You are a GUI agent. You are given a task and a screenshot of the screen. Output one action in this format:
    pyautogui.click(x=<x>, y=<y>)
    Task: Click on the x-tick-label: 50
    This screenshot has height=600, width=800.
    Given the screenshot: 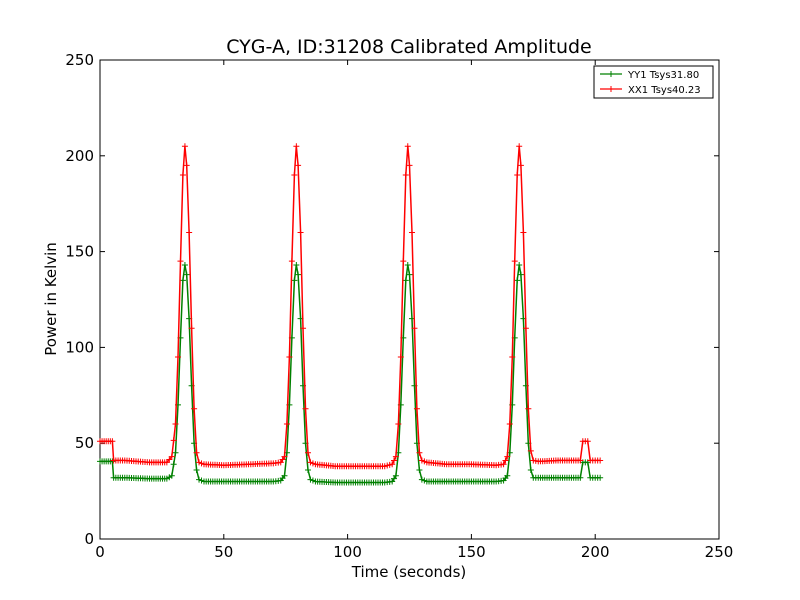 What is the action you would take?
    pyautogui.click(x=223, y=552)
    